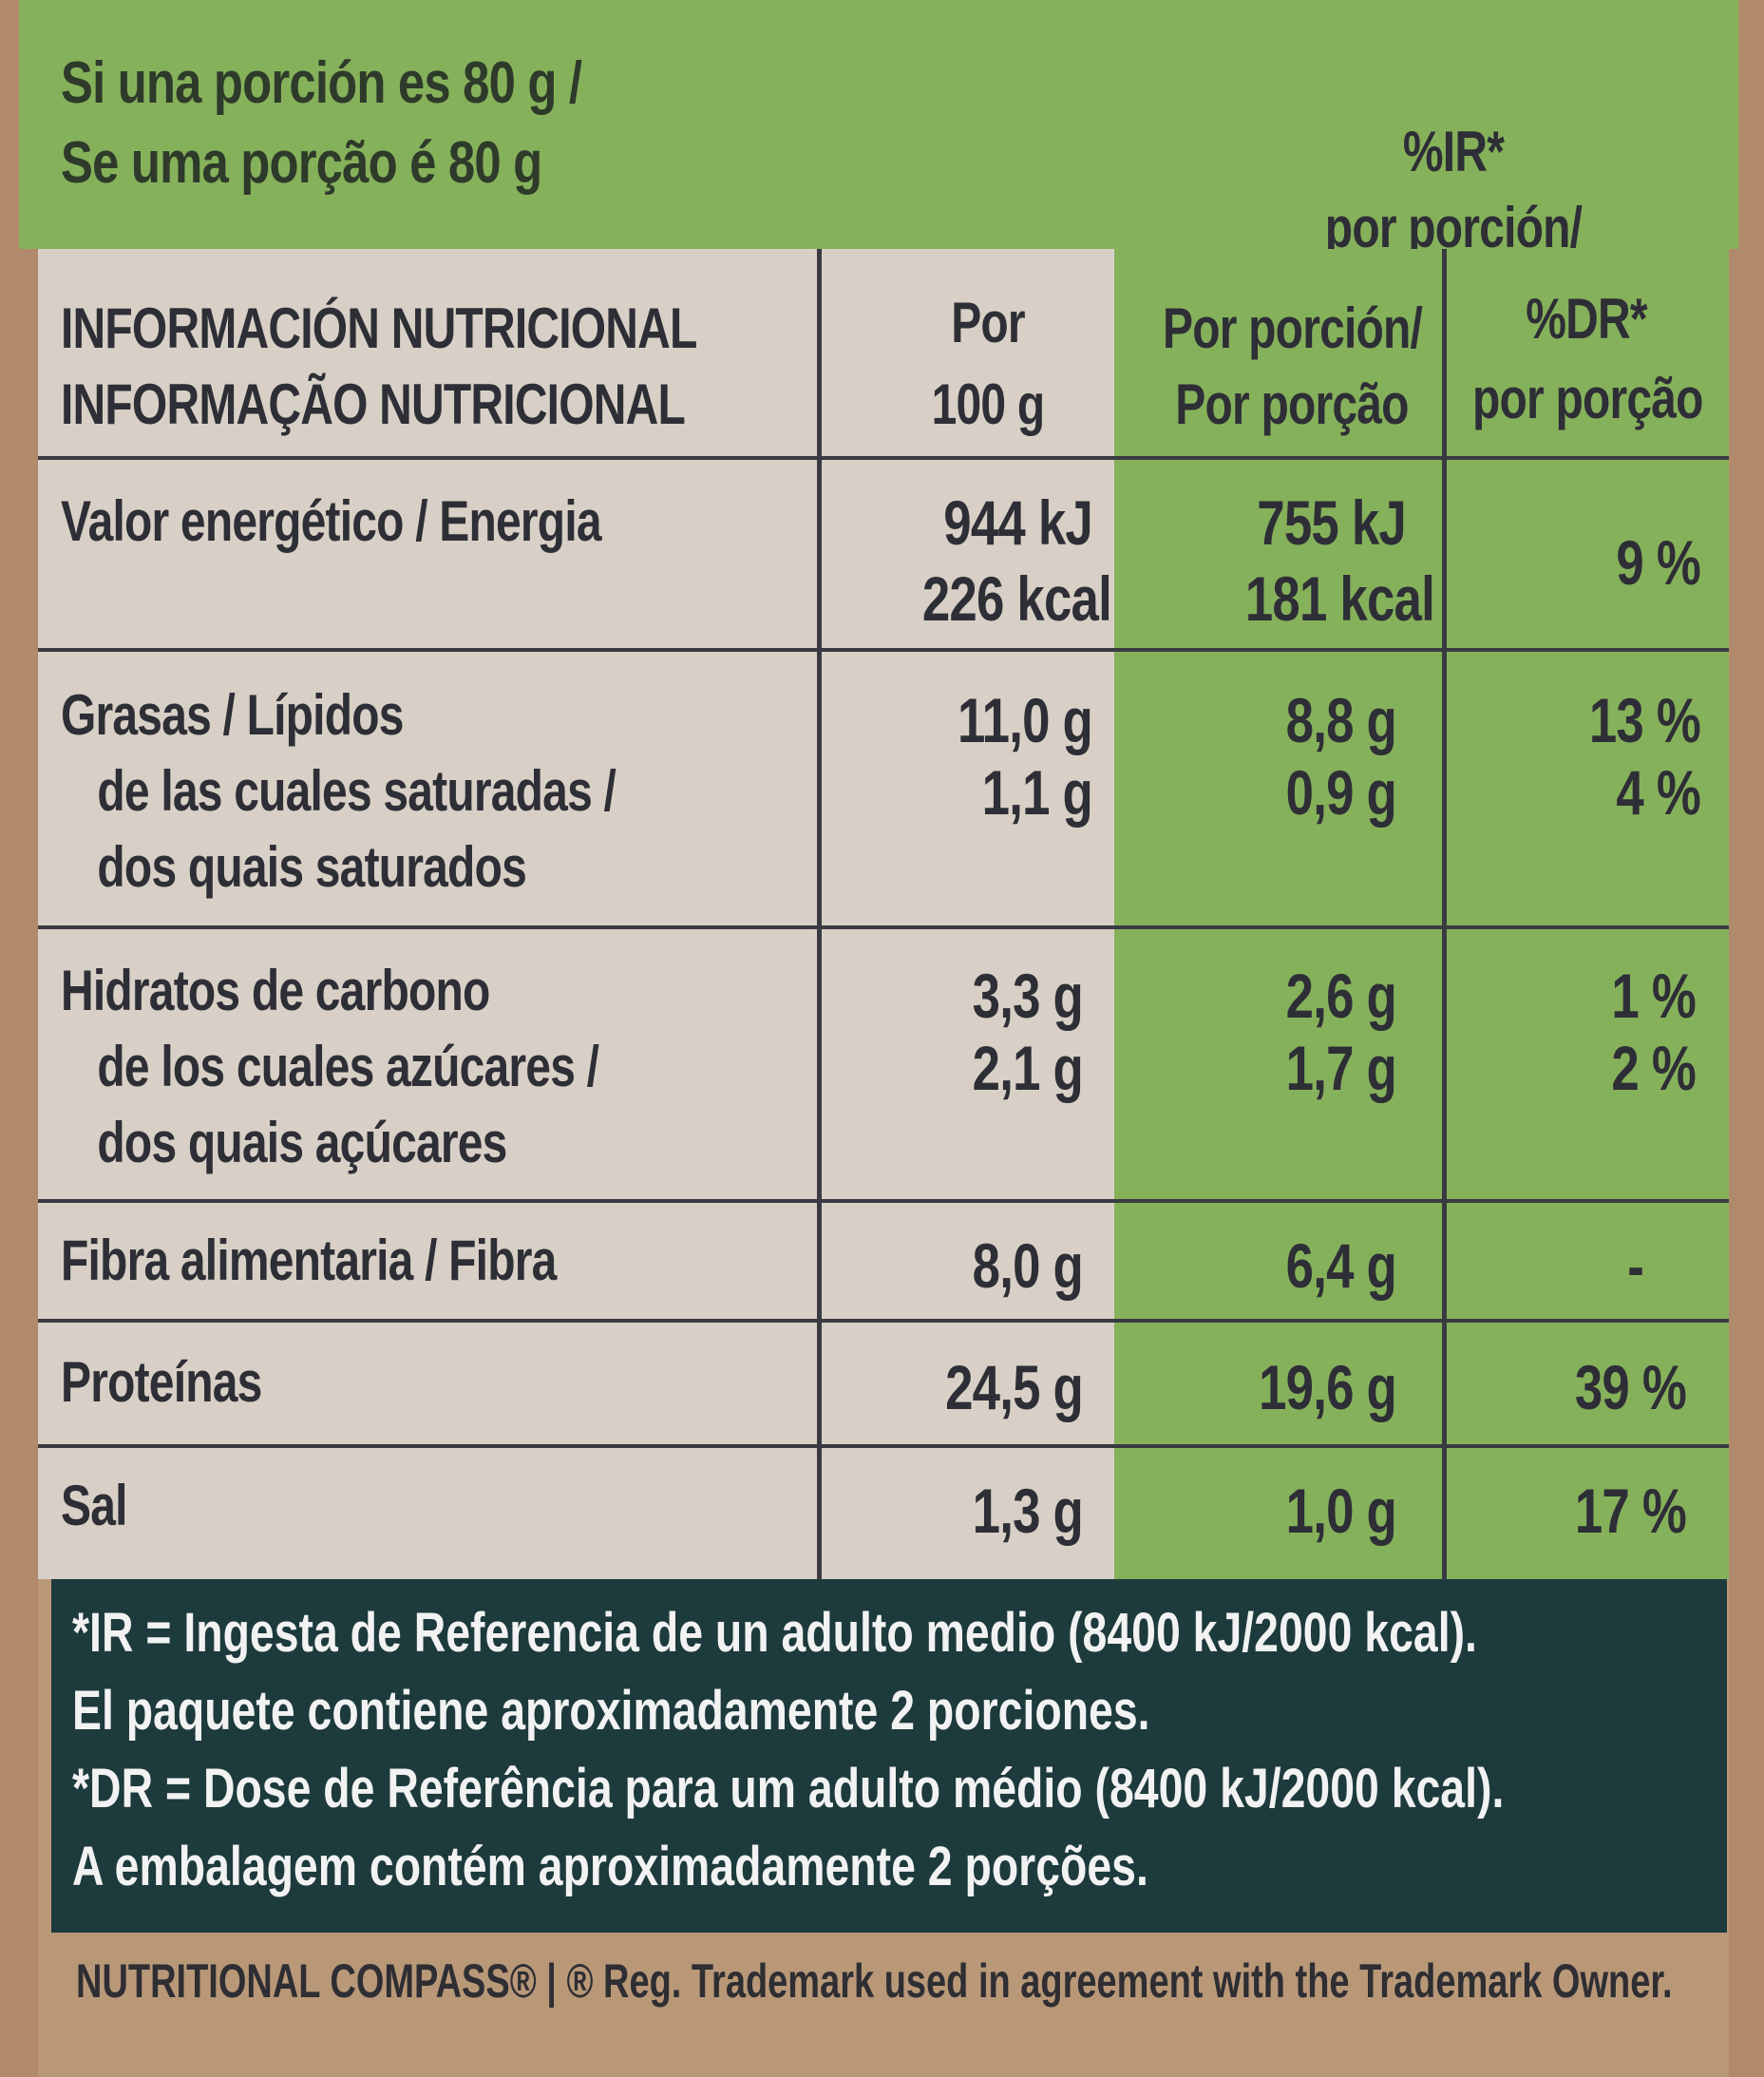 Image resolution: width=1764 pixels, height=2077 pixels. I want to click on header-per100-line2: 100 g, so click(989, 404).